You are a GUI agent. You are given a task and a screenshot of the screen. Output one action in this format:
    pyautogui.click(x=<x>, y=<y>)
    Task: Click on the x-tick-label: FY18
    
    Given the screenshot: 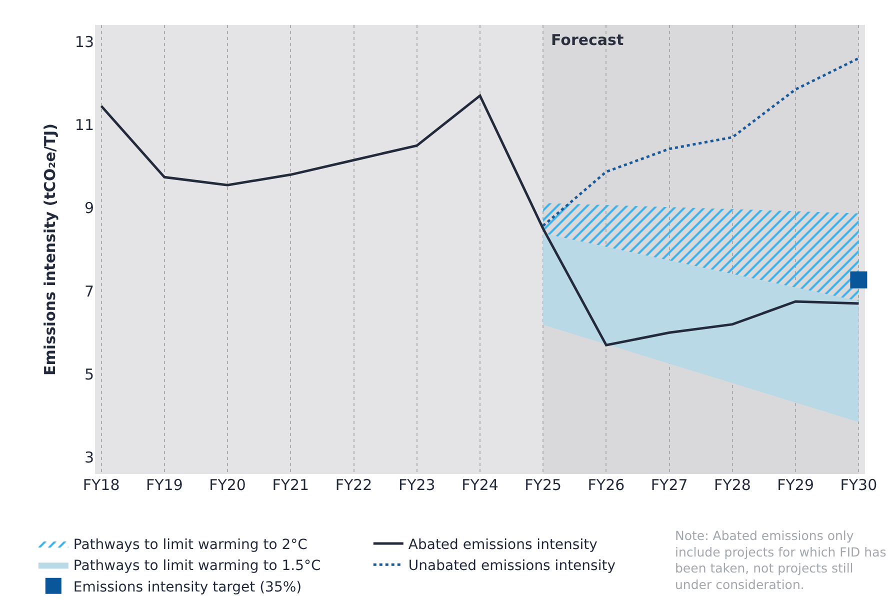 What is the action you would take?
    pyautogui.click(x=101, y=485)
    